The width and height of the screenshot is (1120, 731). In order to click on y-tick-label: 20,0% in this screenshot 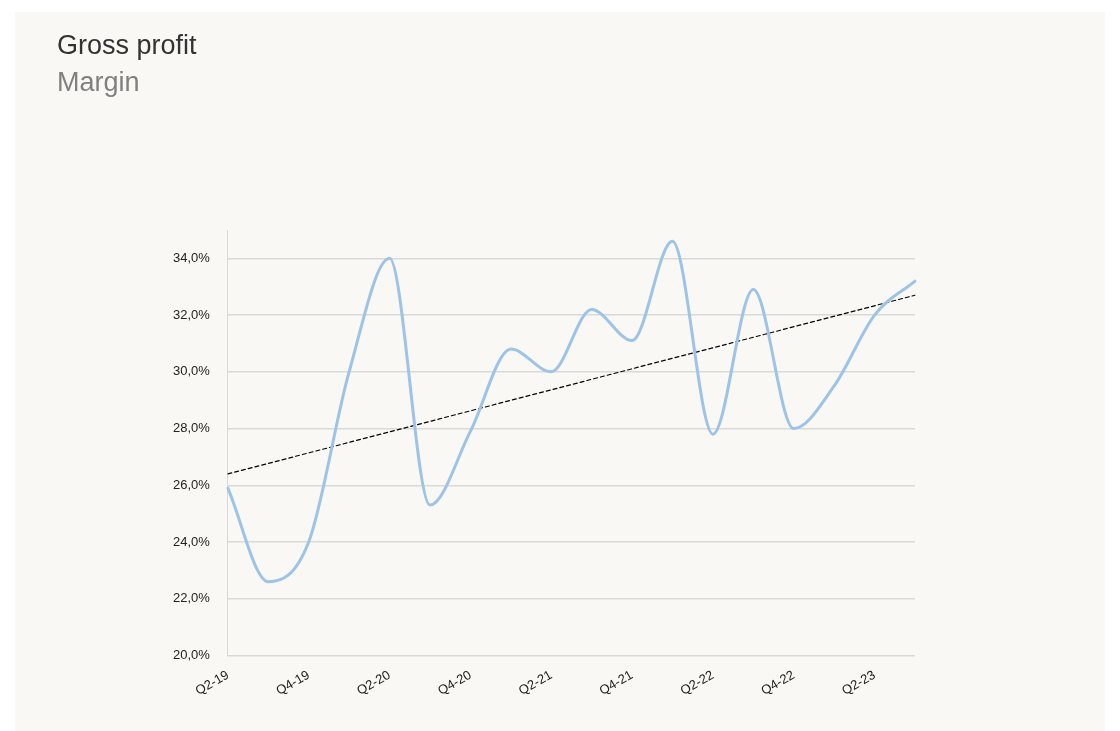, I will do `click(191, 654)`.